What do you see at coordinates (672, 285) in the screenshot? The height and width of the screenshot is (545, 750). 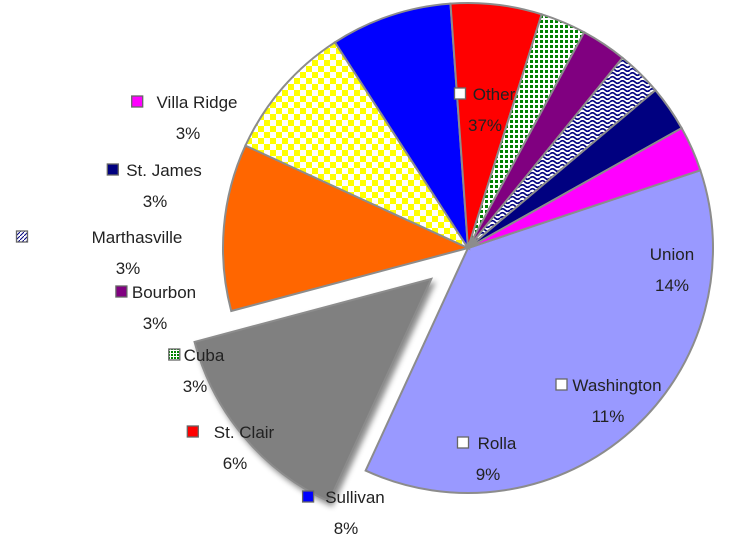 I see `value-label-union: 14%` at bounding box center [672, 285].